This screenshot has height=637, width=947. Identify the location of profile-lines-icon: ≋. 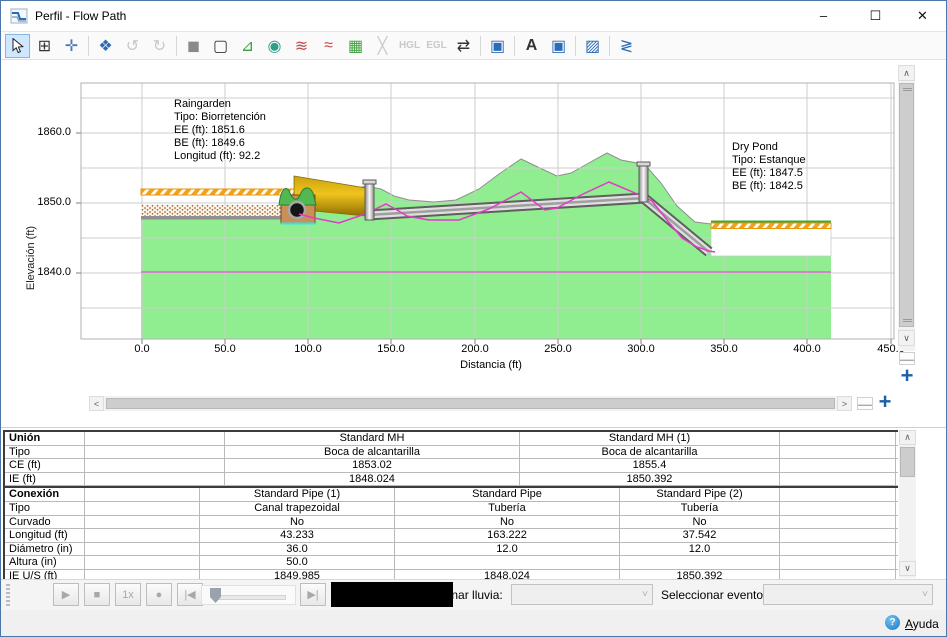
(301, 46).